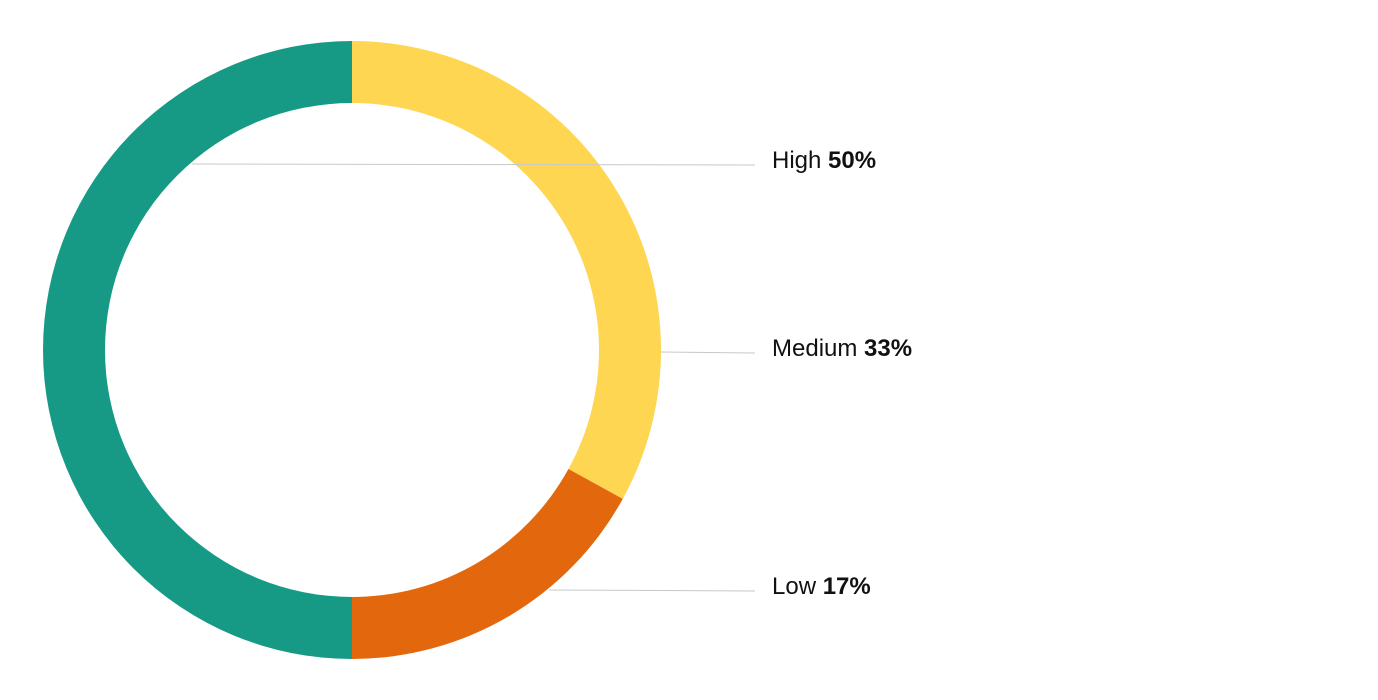  I want to click on category-label: Medium, so click(814, 348).